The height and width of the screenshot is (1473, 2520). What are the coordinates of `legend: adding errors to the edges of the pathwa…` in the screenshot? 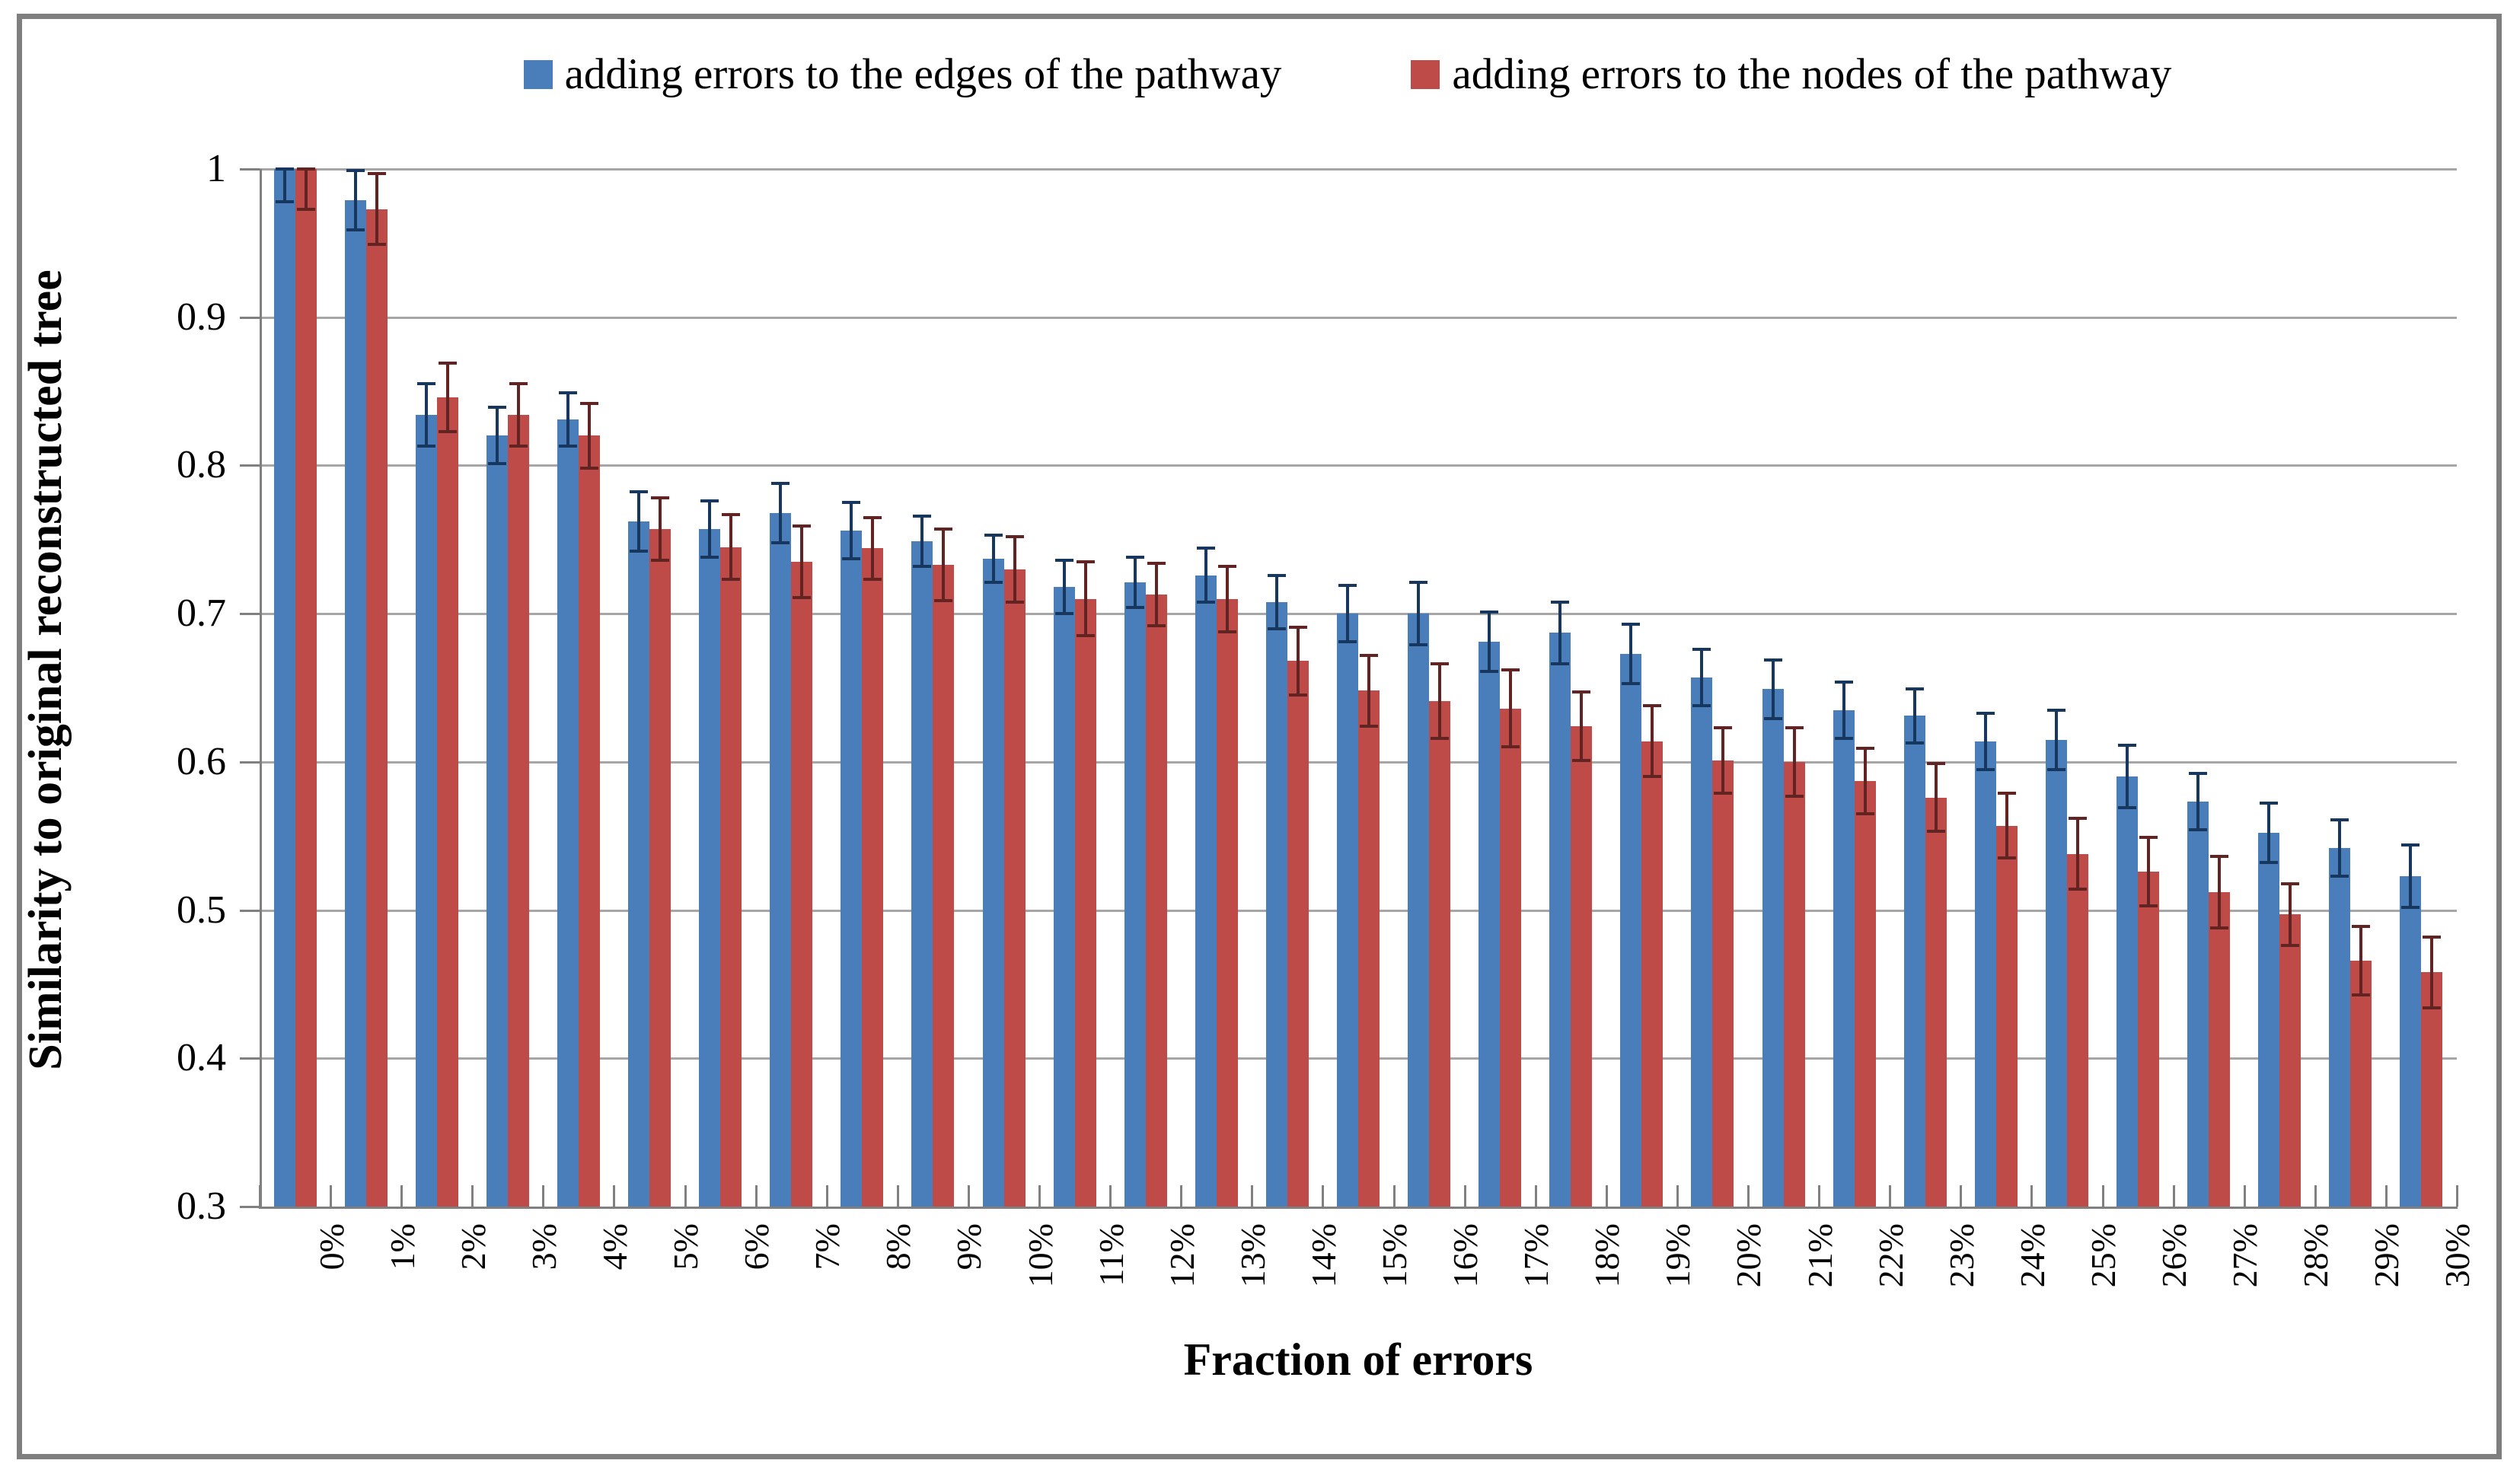 It's located at (1304, 75).